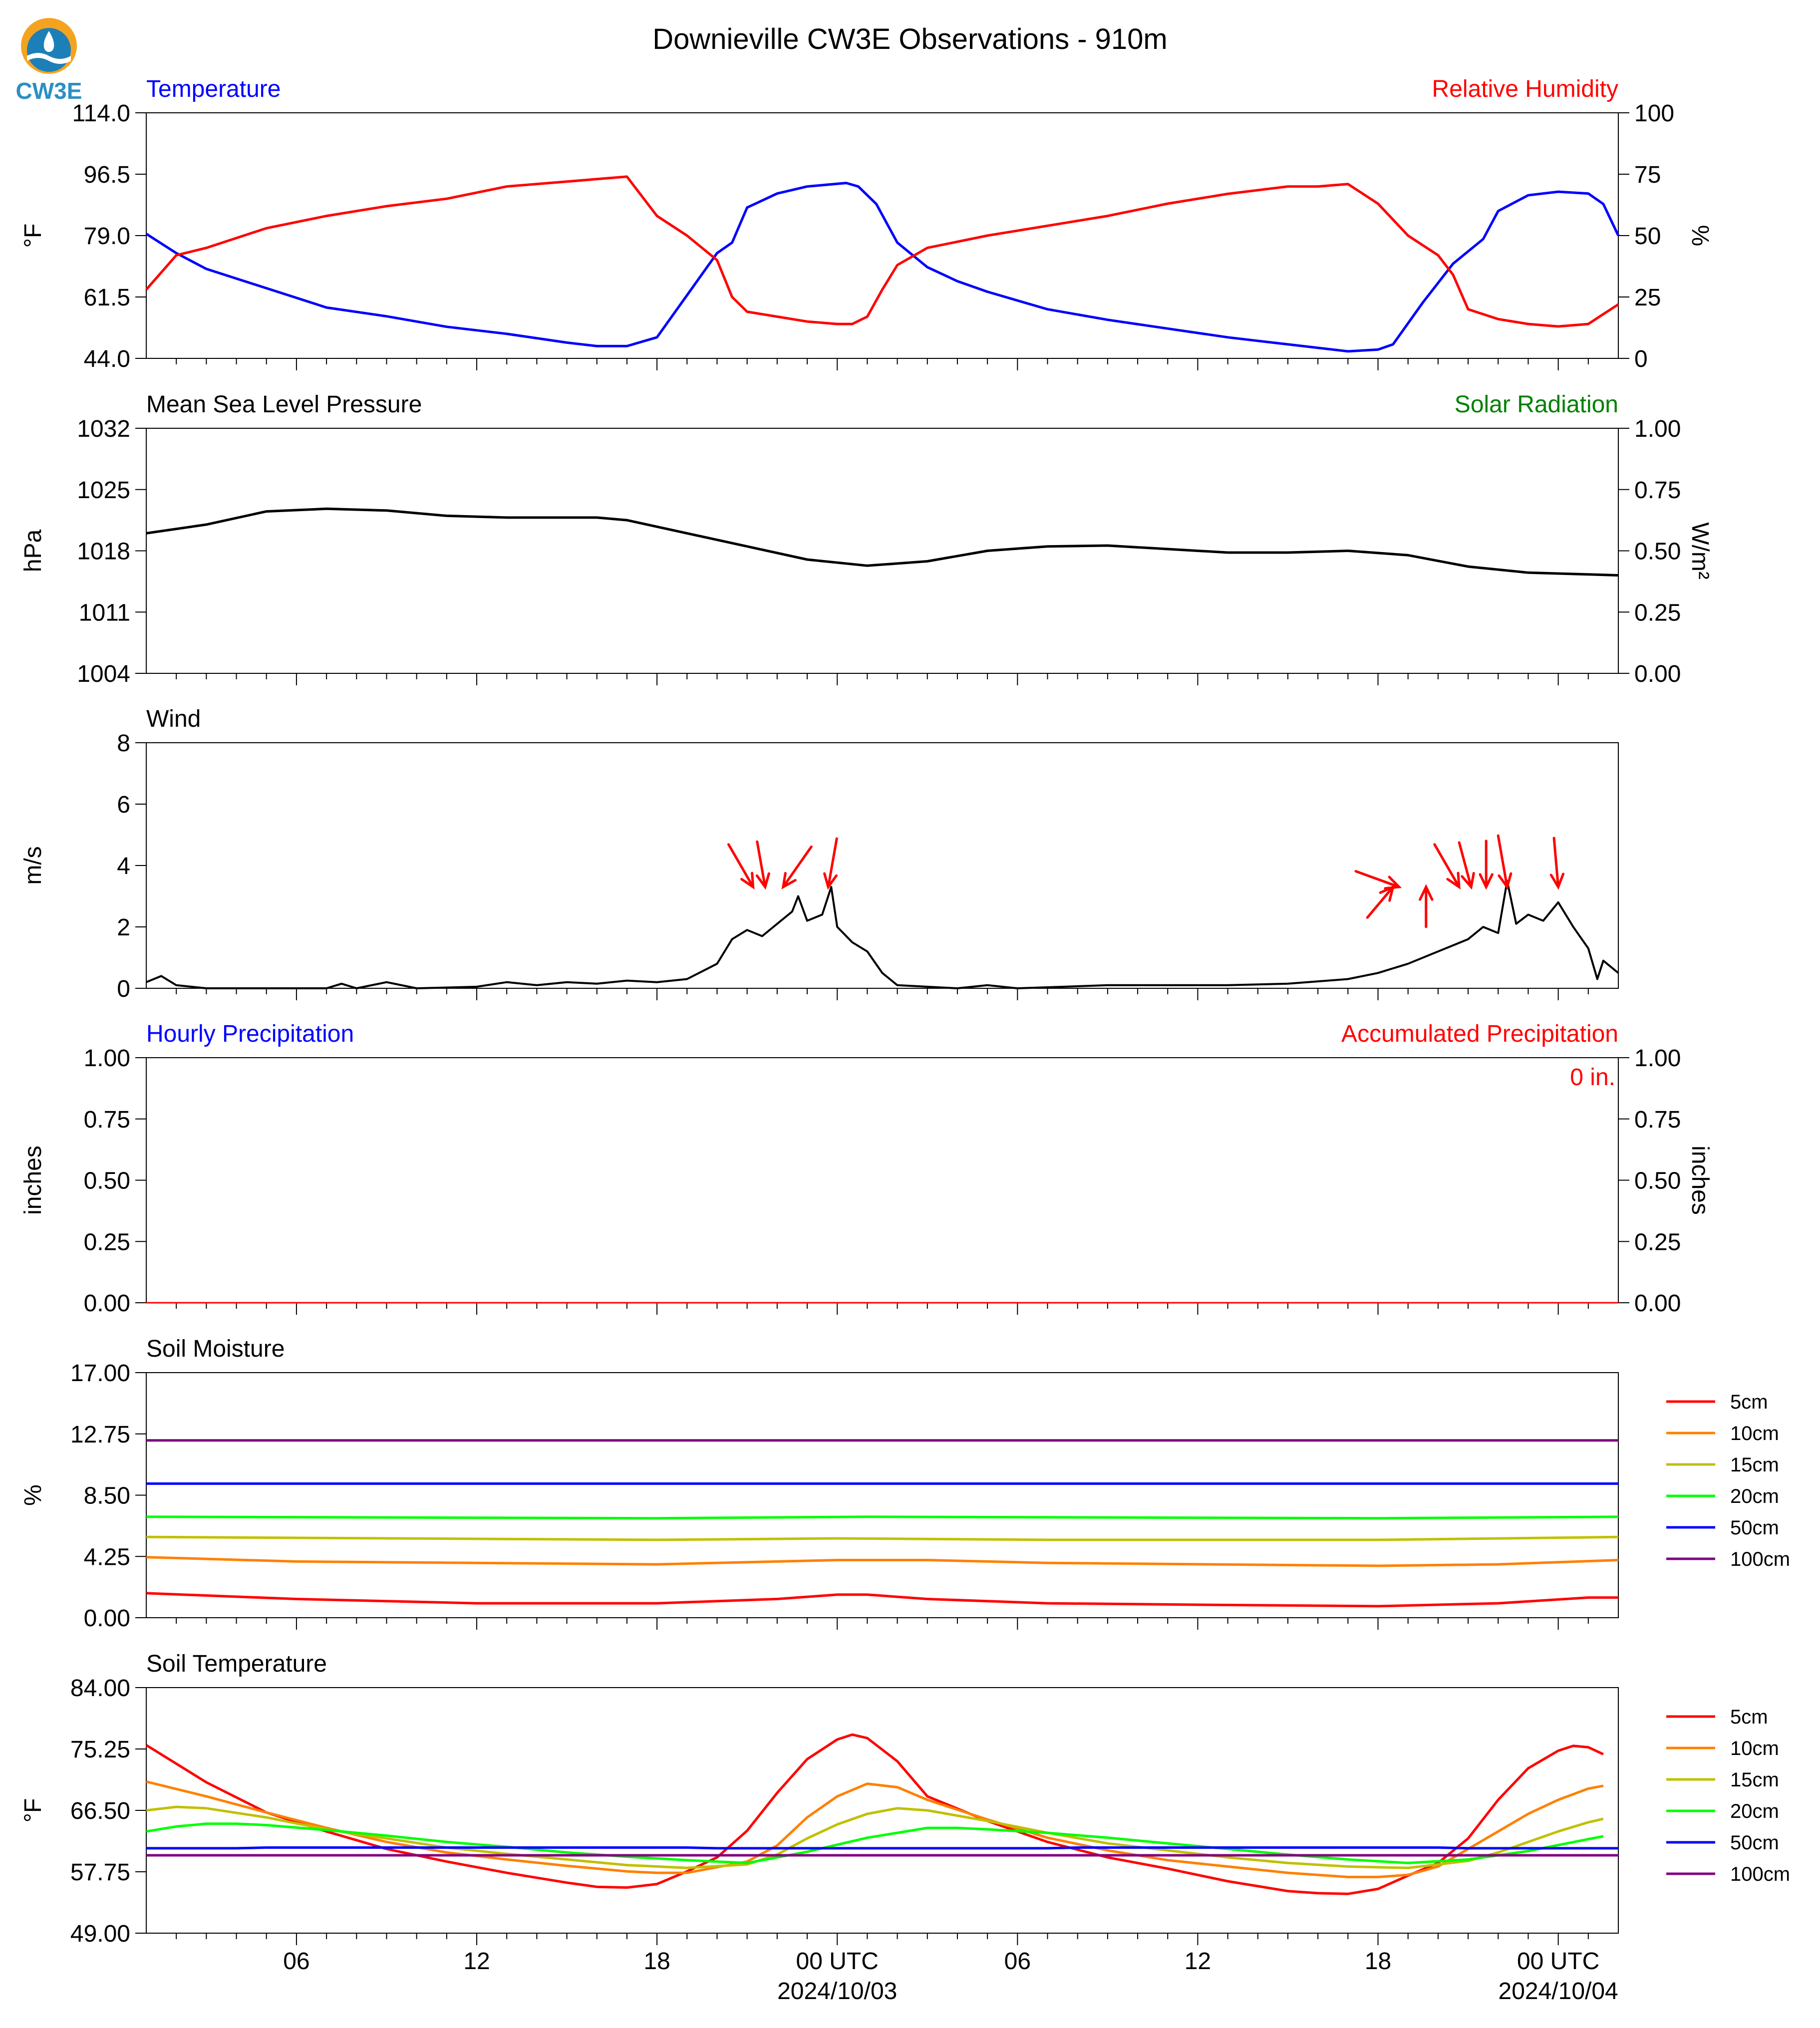  Describe the element at coordinates (882, 251) in the screenshot. I see `humidity-line` at that location.